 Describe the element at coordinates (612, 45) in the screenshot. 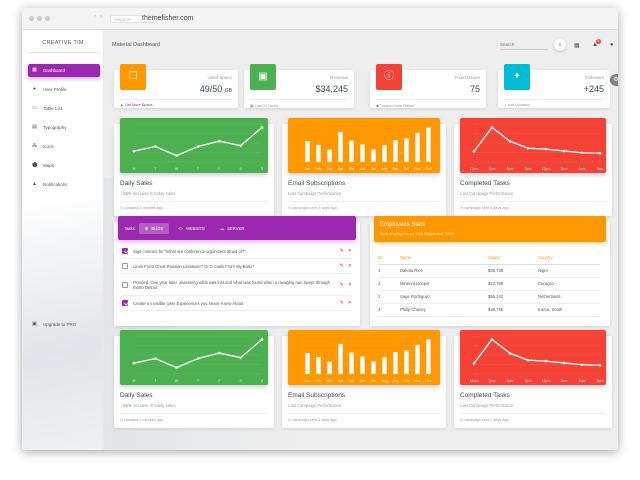

I see `person-icon: ●` at that location.